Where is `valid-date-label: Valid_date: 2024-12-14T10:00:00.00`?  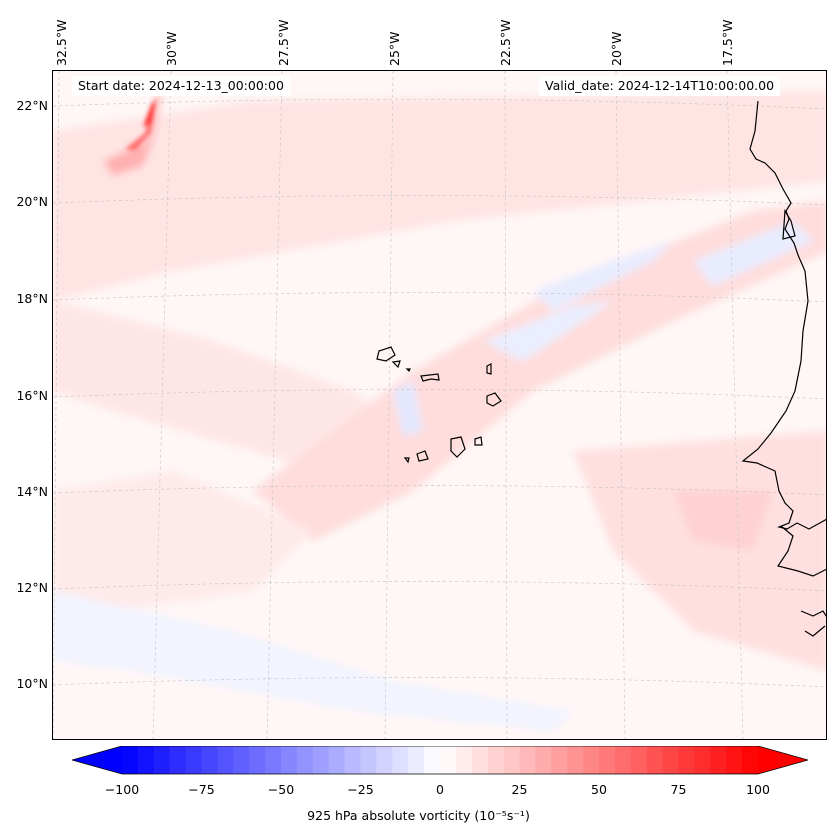
valid-date-label: Valid_date: 2024-12-14T10:00:00.00 is located at coordinates (660, 86).